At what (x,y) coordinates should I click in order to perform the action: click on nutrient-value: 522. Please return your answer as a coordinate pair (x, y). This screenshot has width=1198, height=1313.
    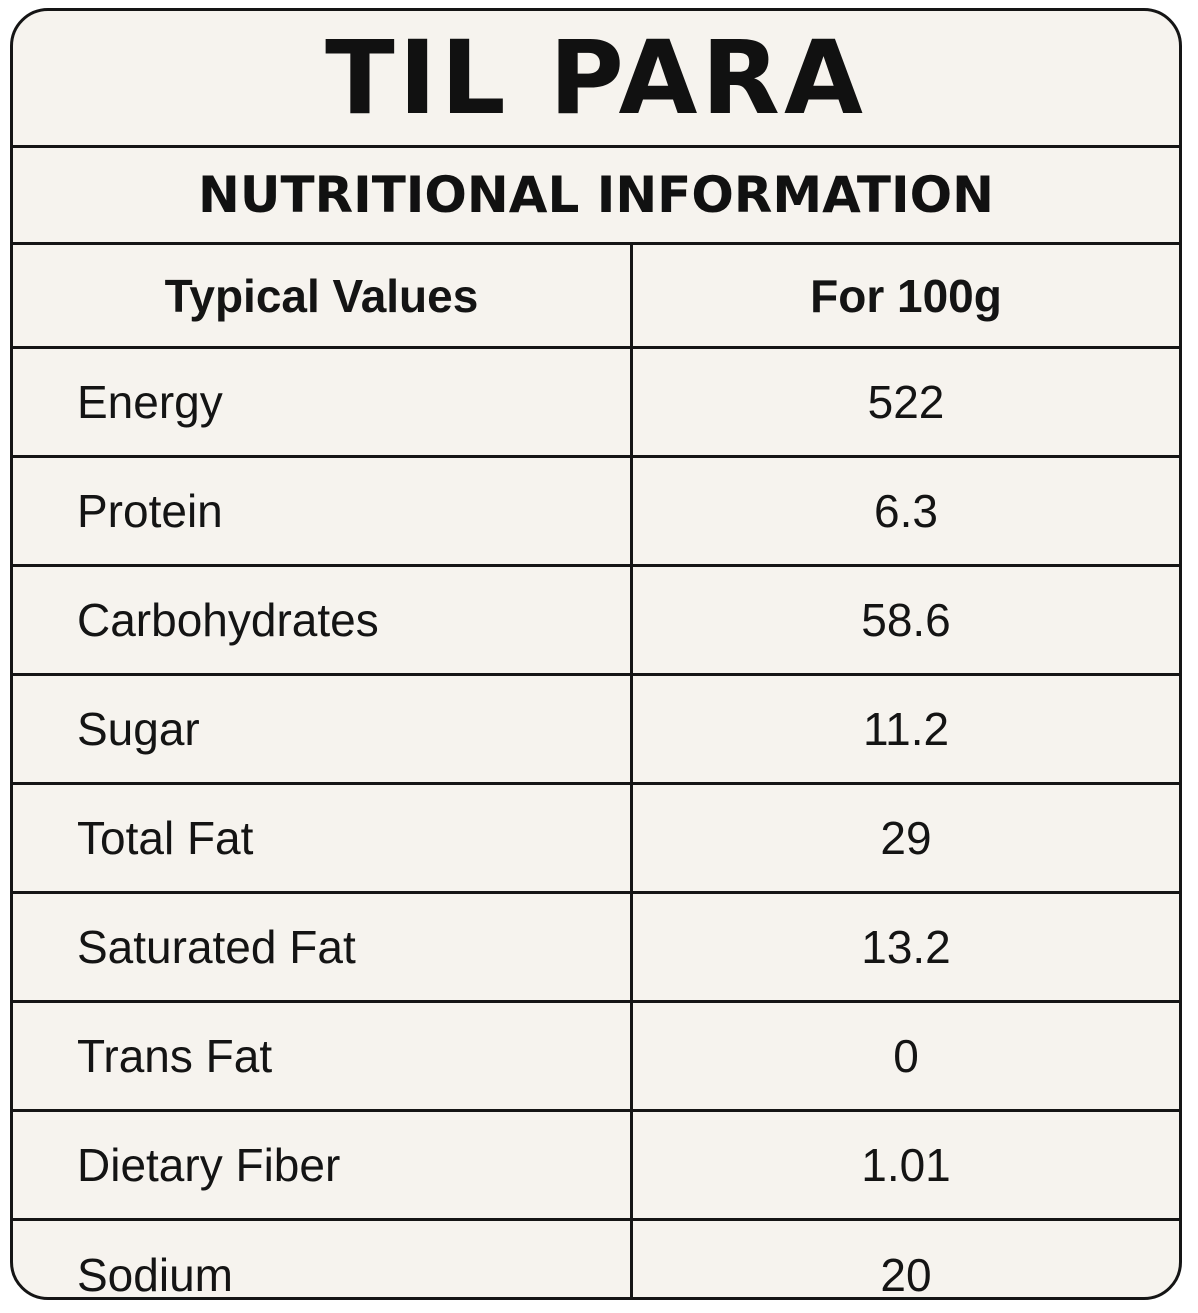
    Looking at the image, I should click on (906, 402).